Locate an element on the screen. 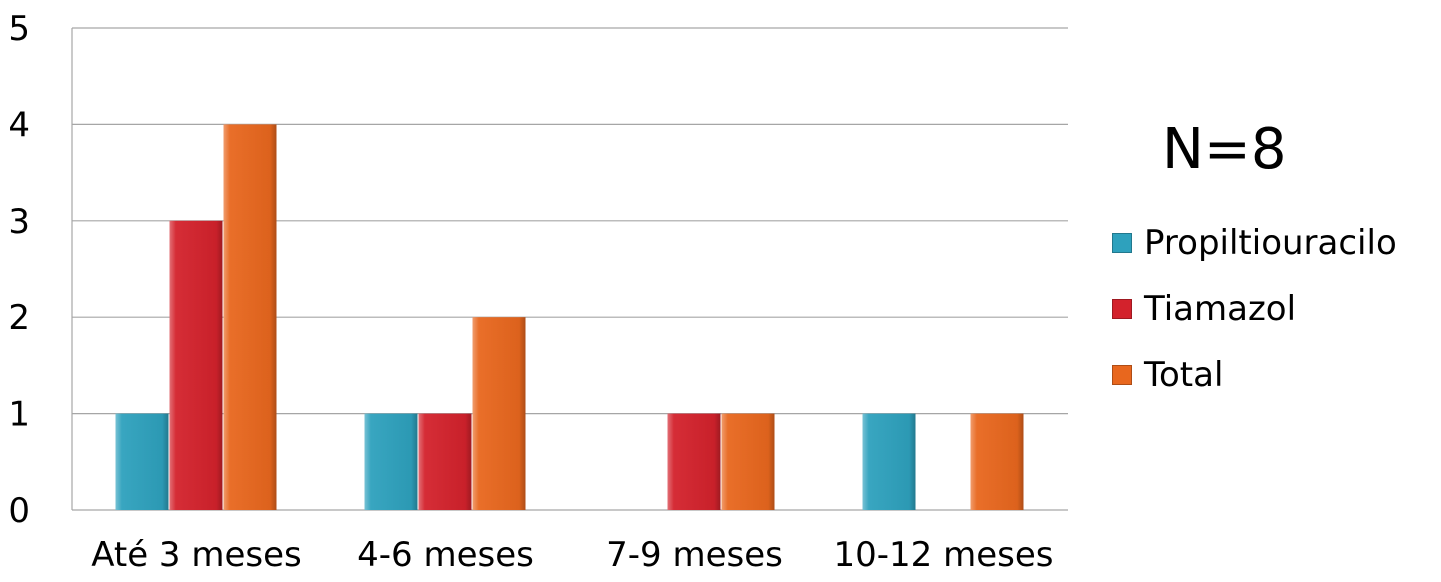 The height and width of the screenshot is (582, 1441). y-tick-label: 1 is located at coordinates (19, 415).